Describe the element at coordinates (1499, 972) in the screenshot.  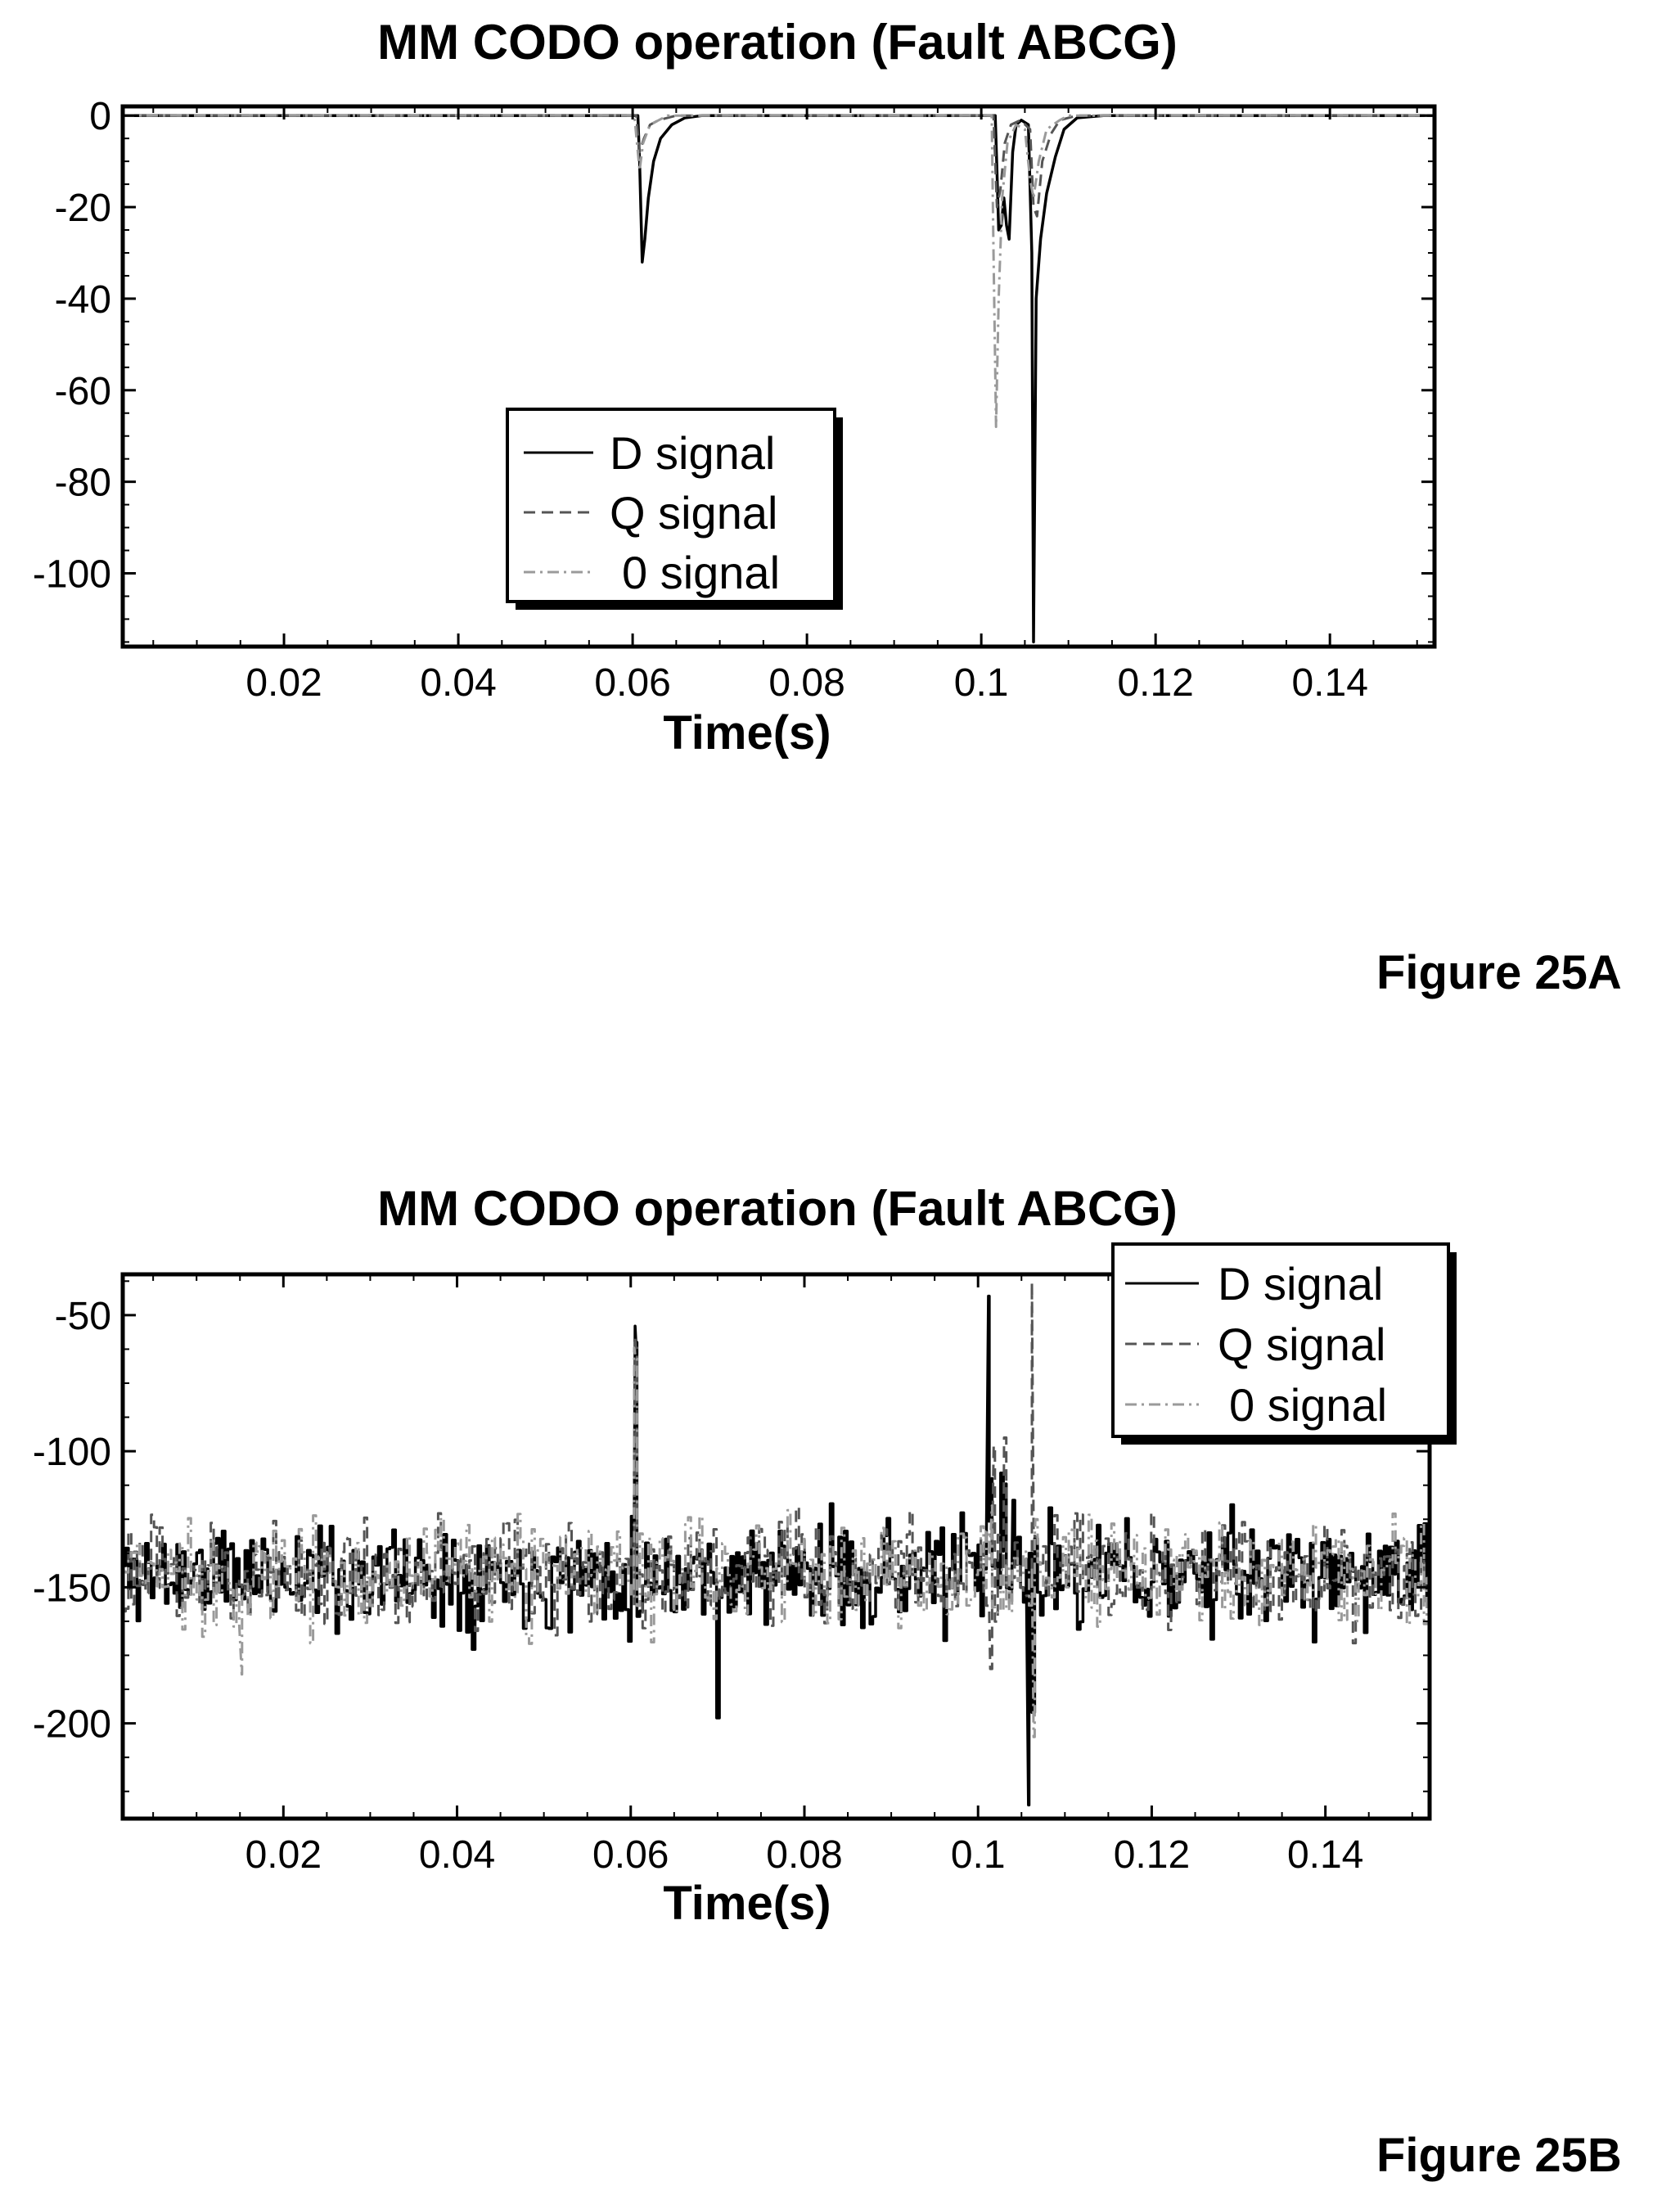
I see `figure-25a-caption: Figure 25A` at that location.